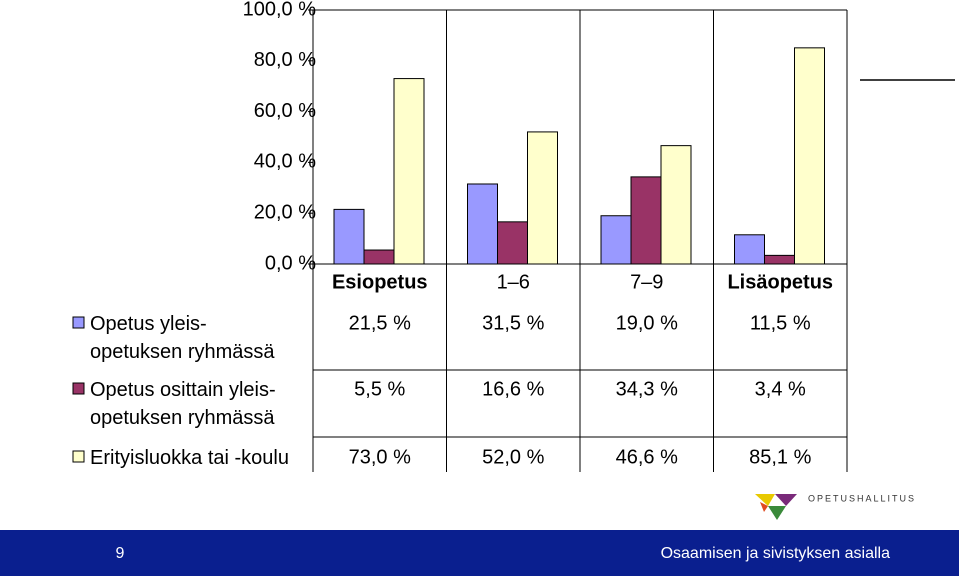  Describe the element at coordinates (513, 282) in the screenshot. I see `category-label: 1–6` at that location.